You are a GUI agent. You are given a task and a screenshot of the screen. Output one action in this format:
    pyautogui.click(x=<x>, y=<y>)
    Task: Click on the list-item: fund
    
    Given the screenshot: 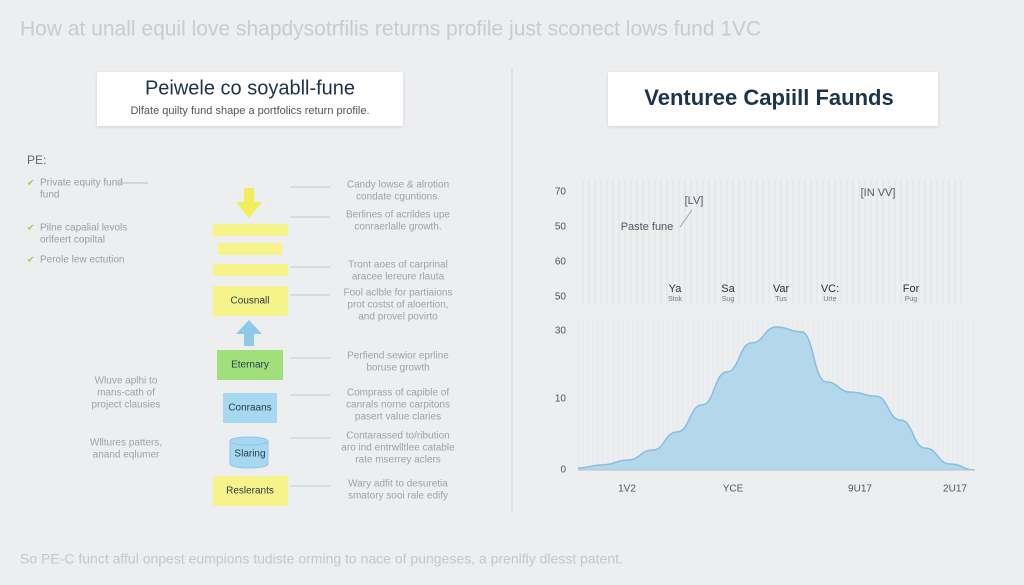 What is the action you would take?
    pyautogui.click(x=49, y=195)
    